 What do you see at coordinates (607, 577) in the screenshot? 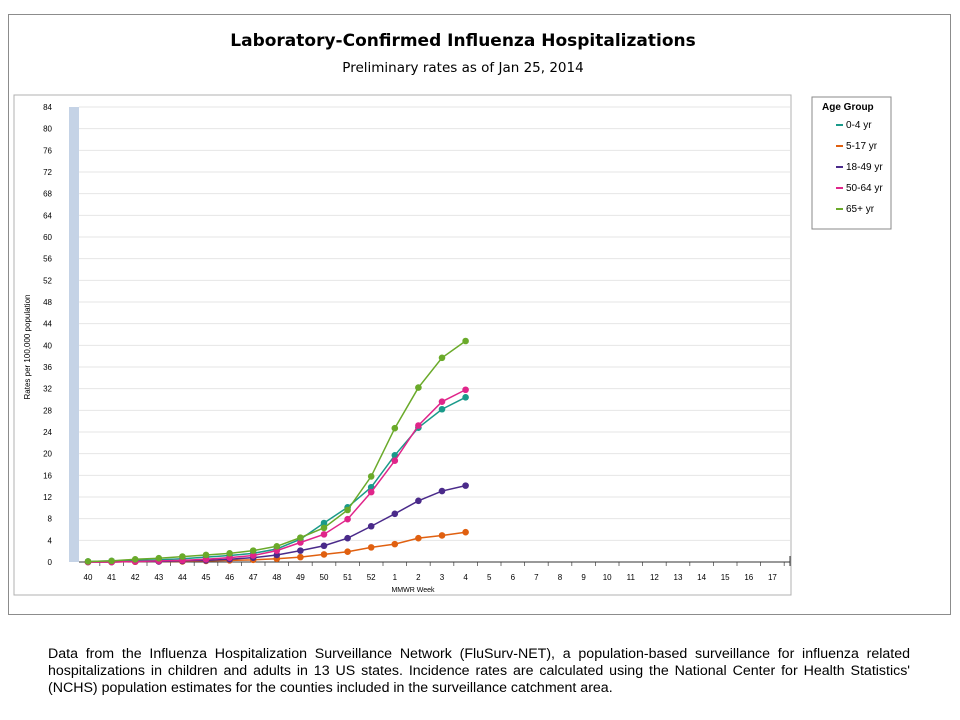
I see `x-tick-label: 10` at bounding box center [607, 577].